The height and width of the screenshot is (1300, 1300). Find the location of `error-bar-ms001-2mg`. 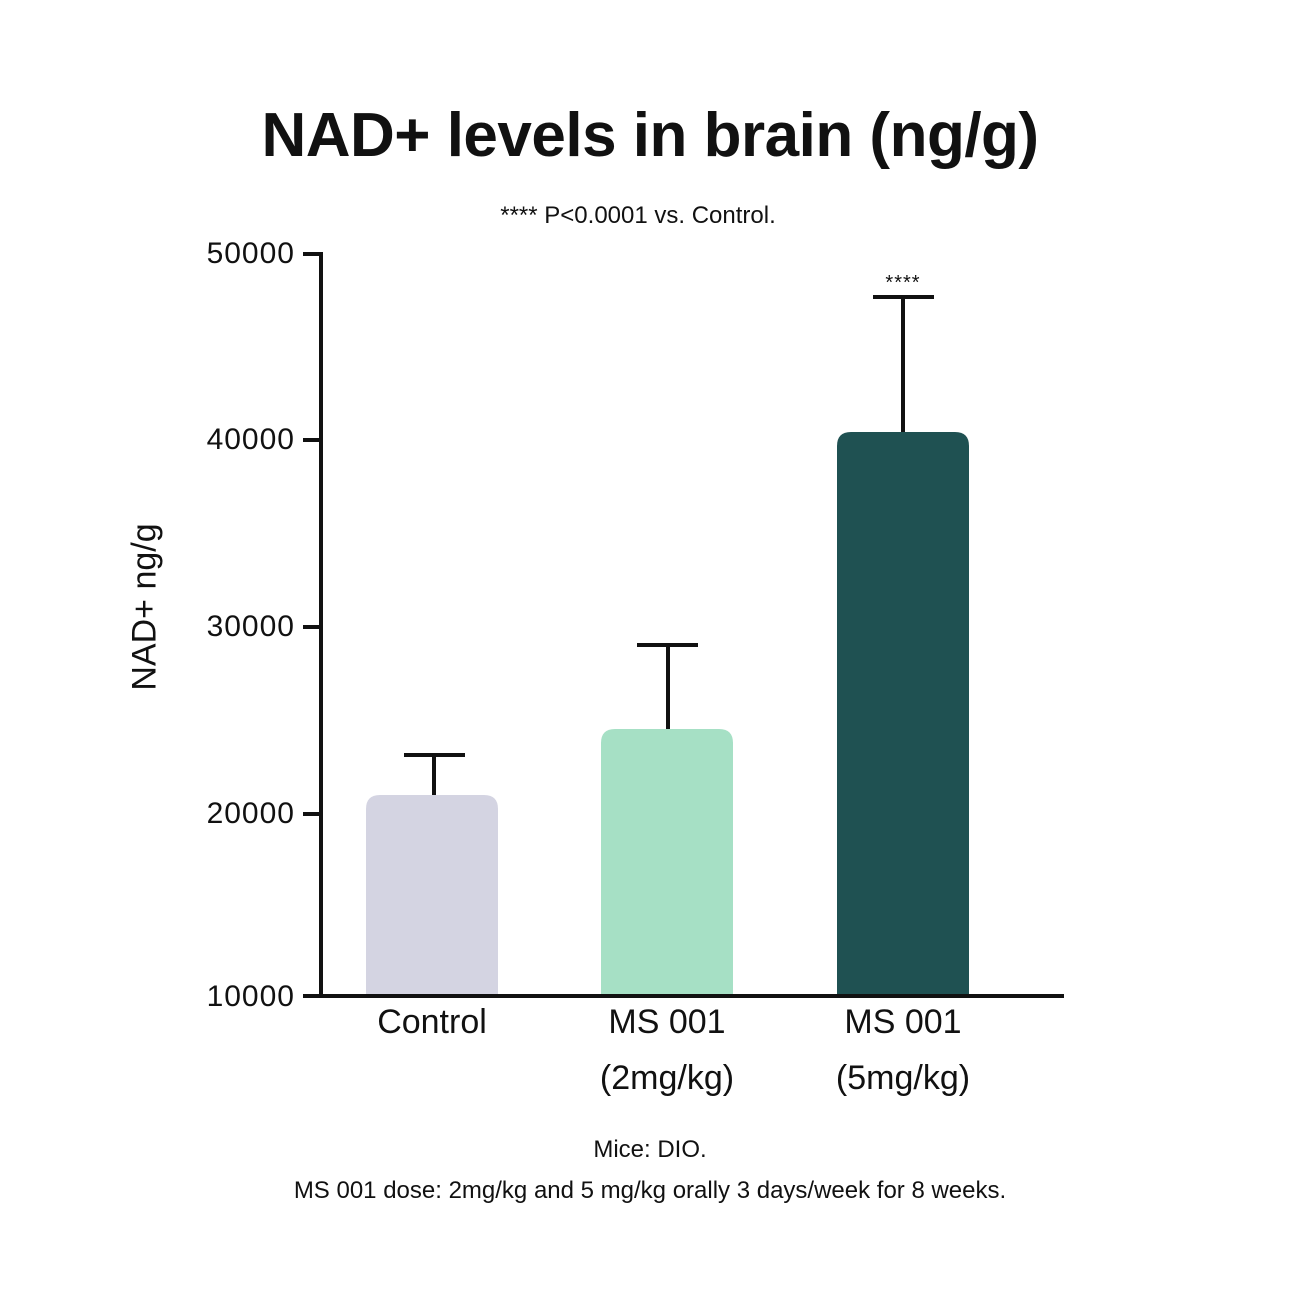

error-bar-ms001-2mg is located at coordinates (667, 686).